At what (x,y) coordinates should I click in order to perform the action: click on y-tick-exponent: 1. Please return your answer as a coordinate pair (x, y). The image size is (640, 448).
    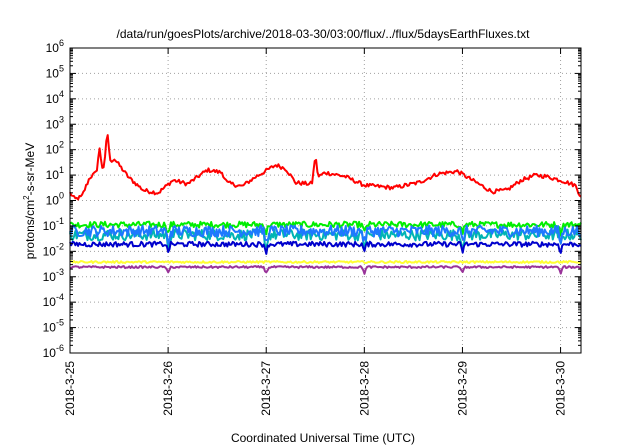
    Looking at the image, I should click on (61, 170).